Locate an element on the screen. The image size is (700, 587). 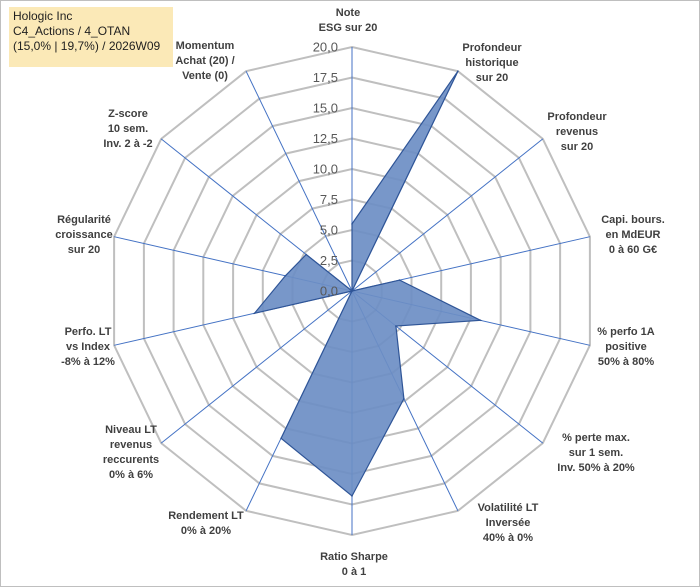
category-label: % perfo 1A positive 50% à 80% is located at coordinates (626, 347).